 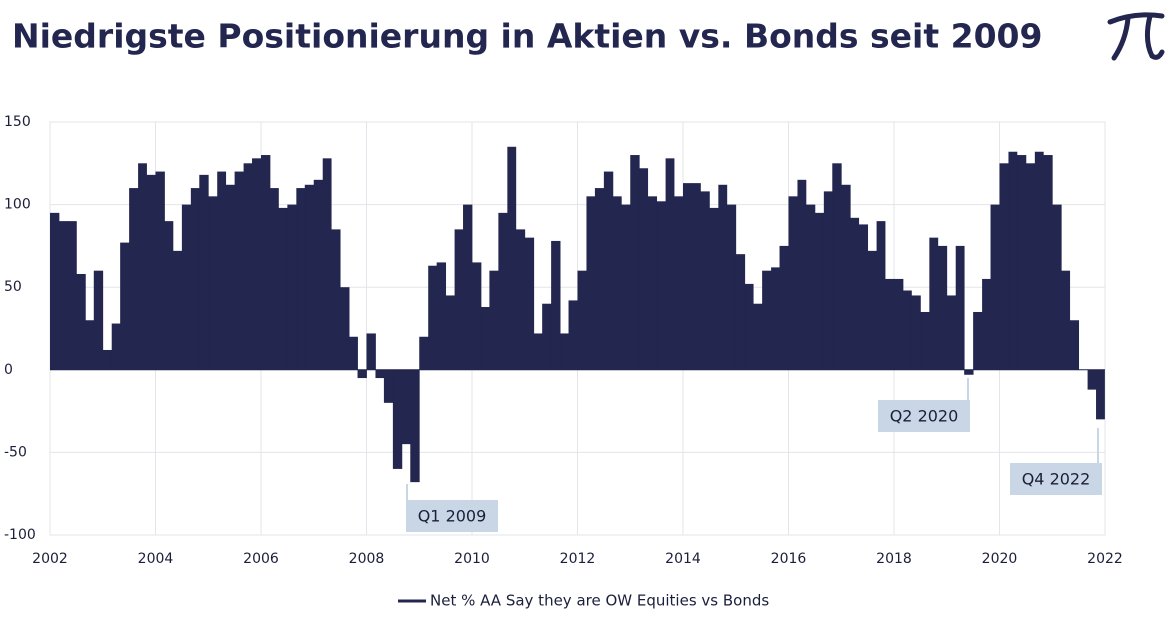 What do you see at coordinates (15, 452) in the screenshot?
I see `y-tick-label: -50` at bounding box center [15, 452].